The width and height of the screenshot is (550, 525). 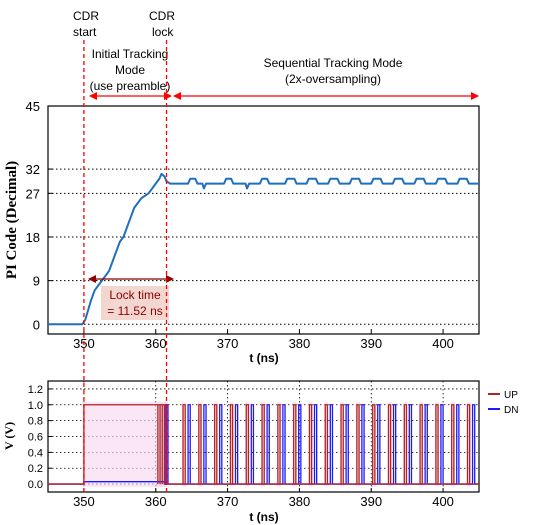 I want to click on cdr-start-label-1: CDR, so click(x=86, y=16).